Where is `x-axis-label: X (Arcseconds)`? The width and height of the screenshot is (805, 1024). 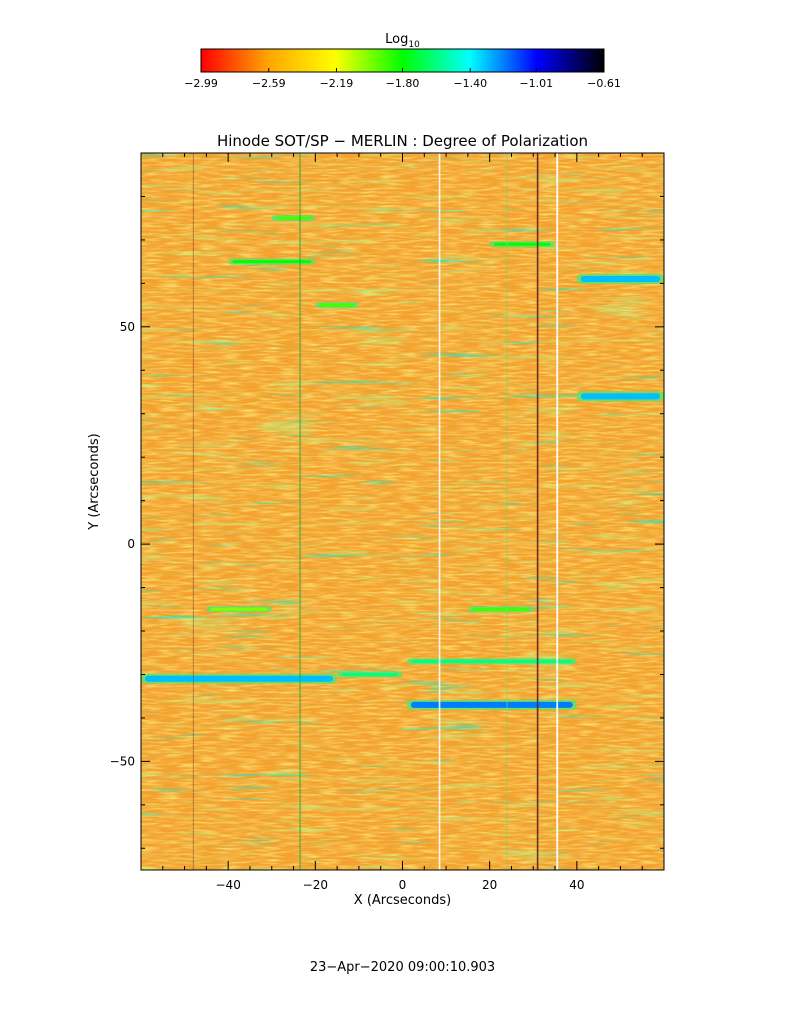
x-axis-label: X (Arcseconds) is located at coordinates (402, 900).